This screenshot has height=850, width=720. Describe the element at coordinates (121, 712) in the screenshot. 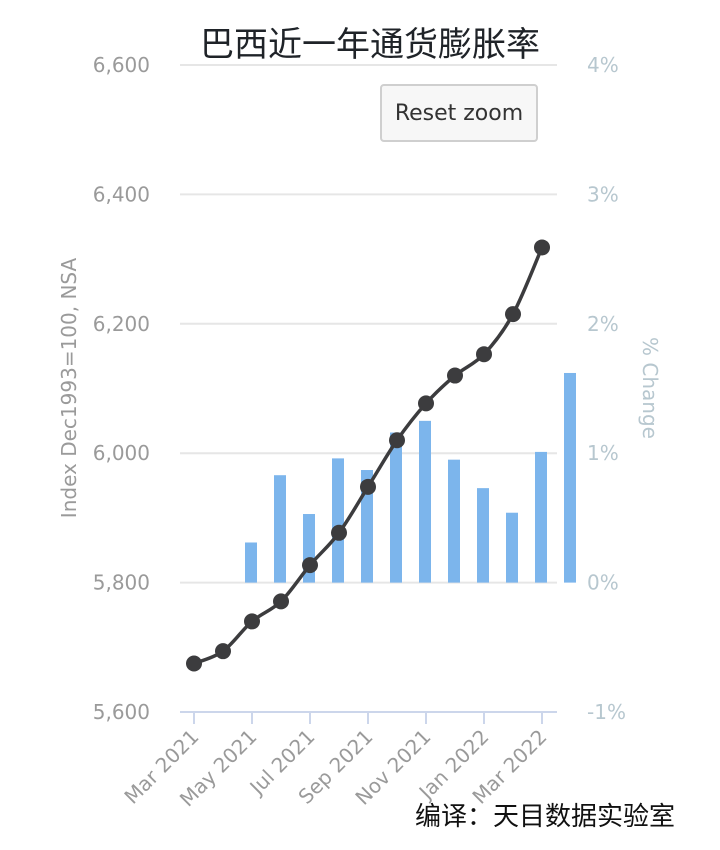

I see `y-left-tick-label: 5,600` at that location.